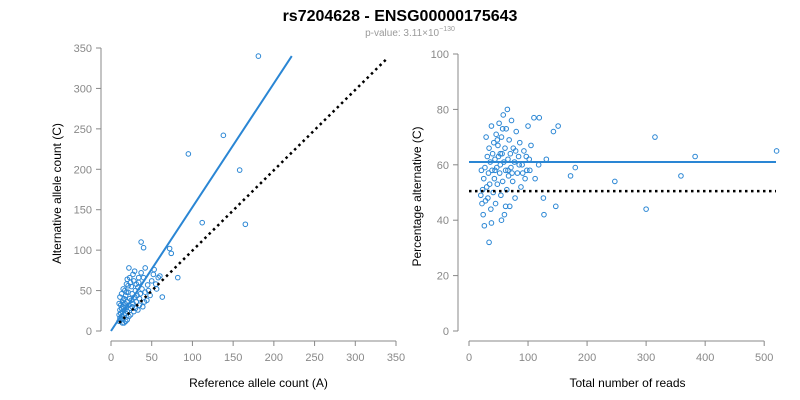 The width and height of the screenshot is (800, 400). What do you see at coordinates (83, 49) in the screenshot?
I see `y-tick-label: 350` at bounding box center [83, 49].